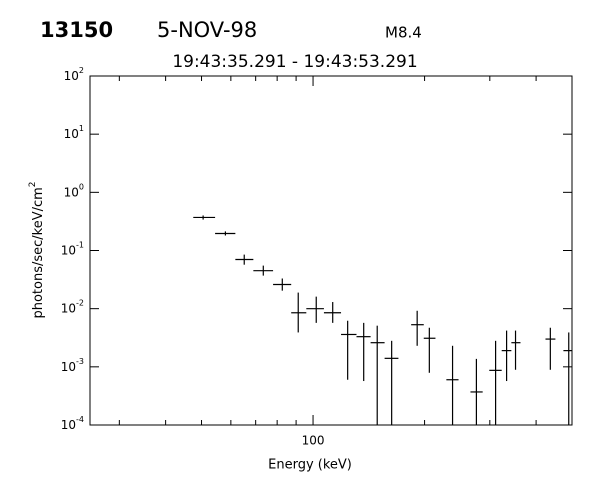 This screenshot has width=600, height=480. I want to click on flare-class: M8.4, so click(403, 33).